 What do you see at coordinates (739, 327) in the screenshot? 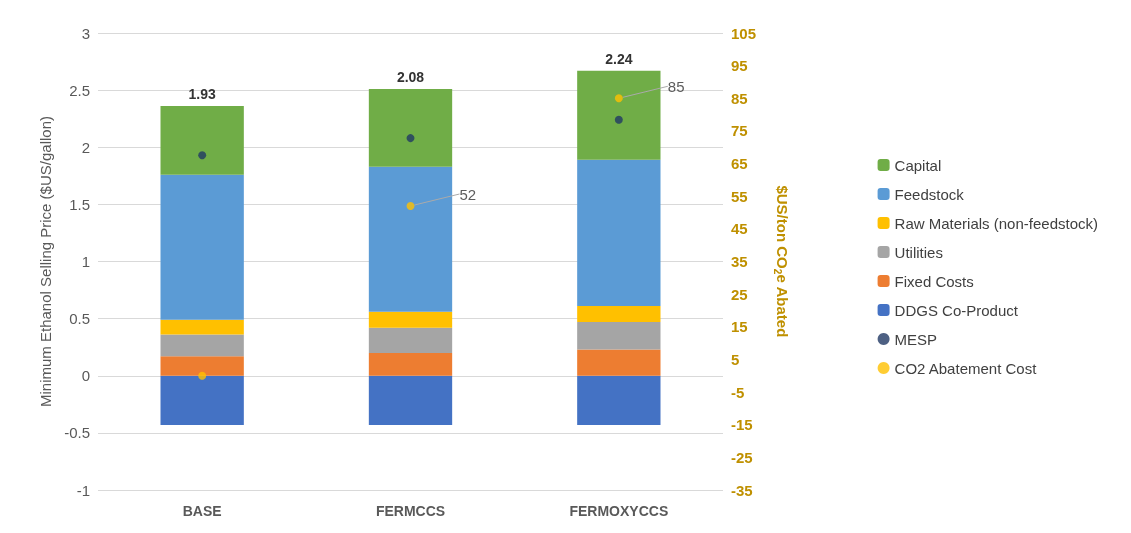
I see `y2-tick-label: 15` at bounding box center [739, 327].